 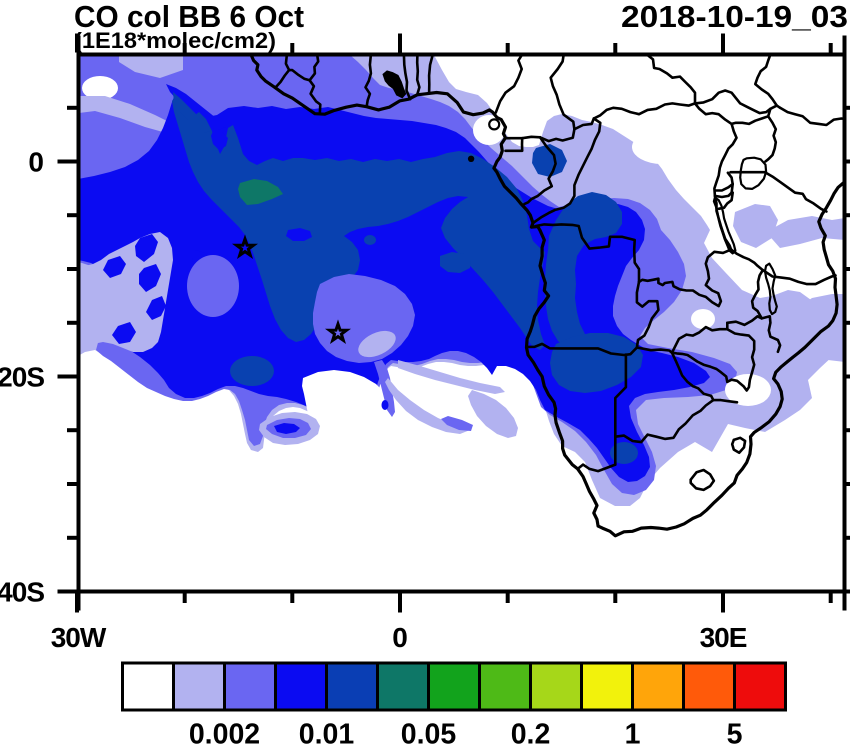 What do you see at coordinates (531, 733) in the screenshot?
I see `svg-text: 0.2` at bounding box center [531, 733].